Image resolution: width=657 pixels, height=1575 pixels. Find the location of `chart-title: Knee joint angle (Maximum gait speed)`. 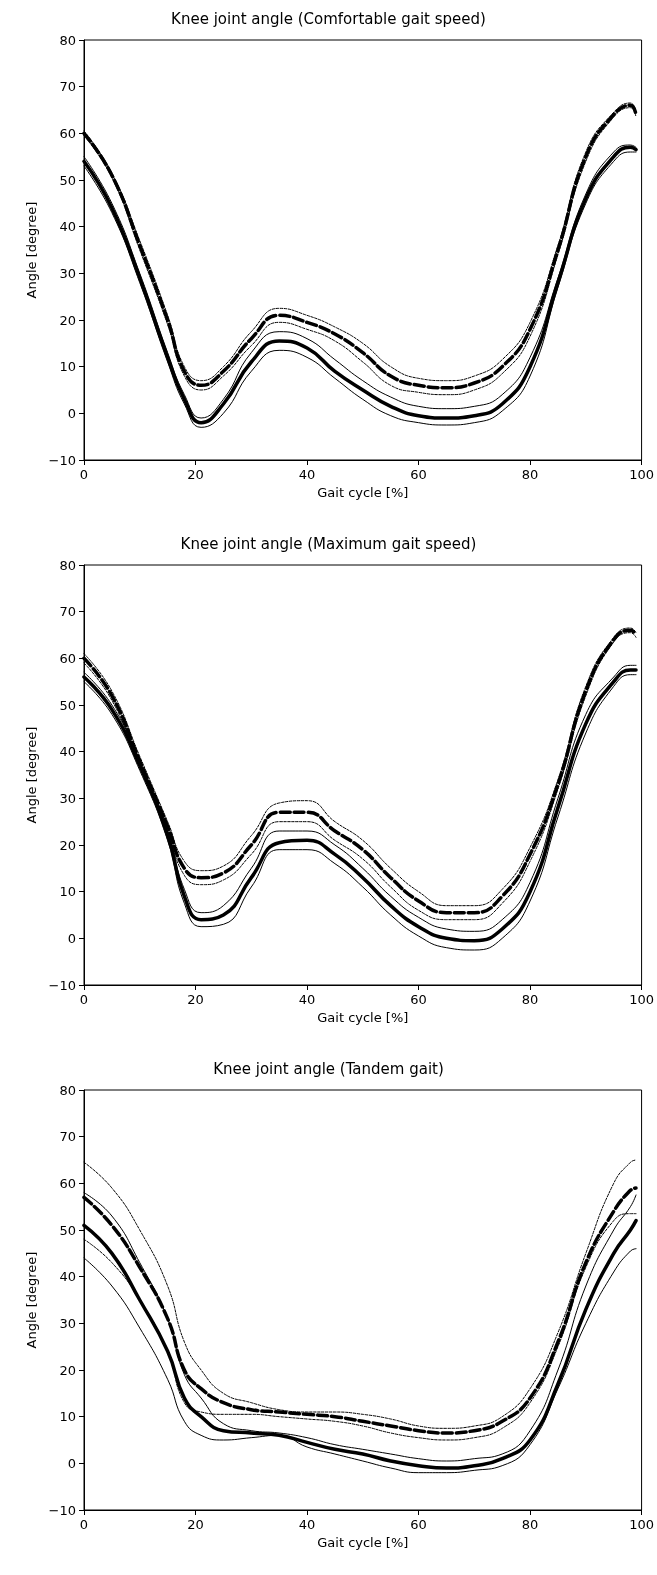

chart-title: Knee joint angle (Maximum gait speed) is located at coordinates (328, 543).